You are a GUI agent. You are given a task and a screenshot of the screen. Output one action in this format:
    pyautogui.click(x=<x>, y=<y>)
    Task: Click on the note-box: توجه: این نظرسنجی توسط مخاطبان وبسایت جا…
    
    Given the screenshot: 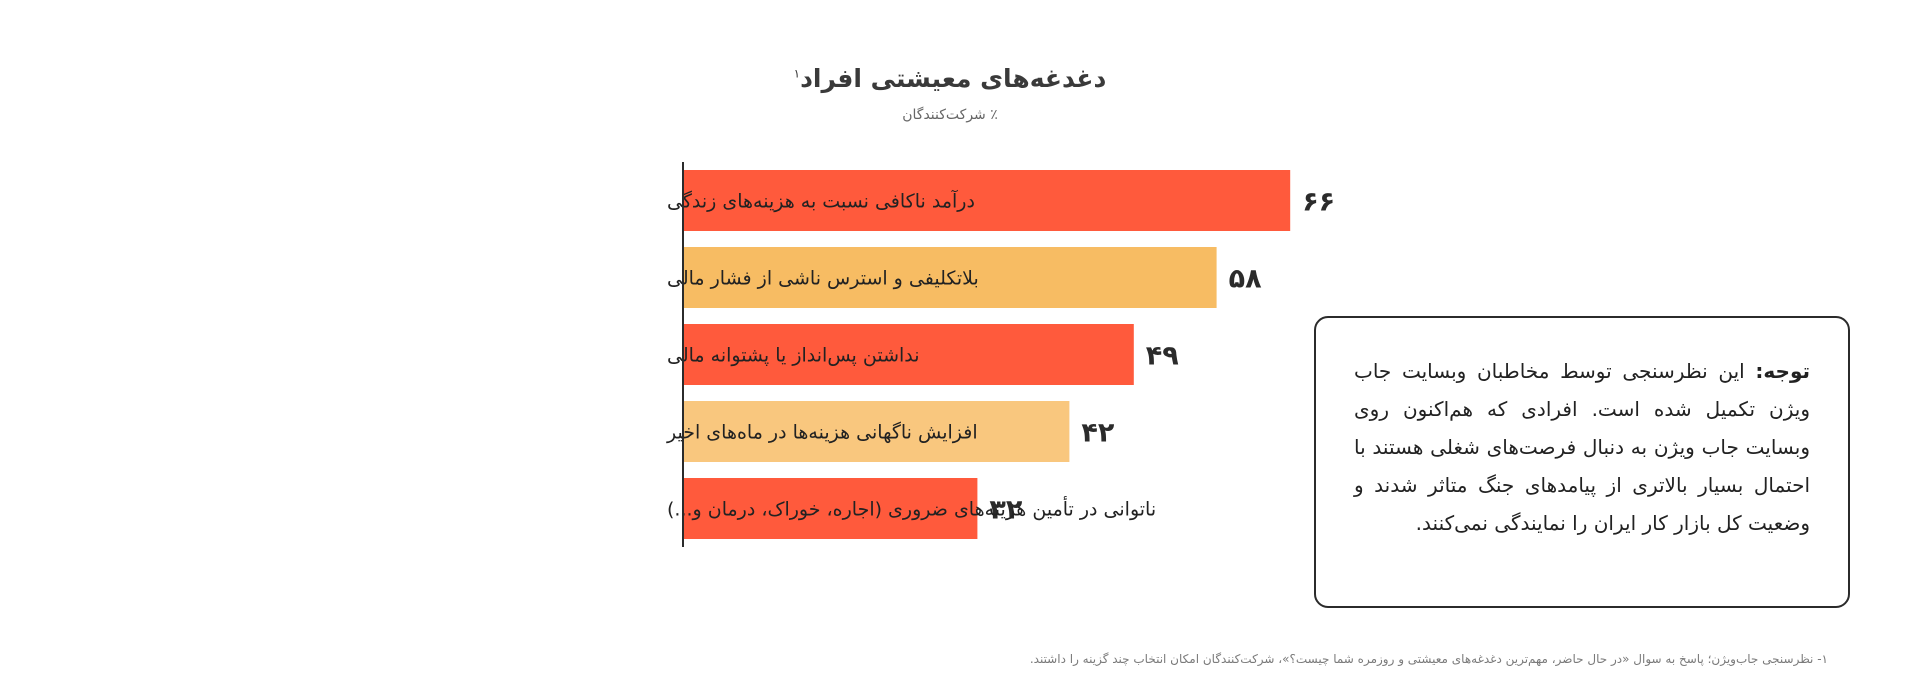 What is the action you would take?
    pyautogui.click(x=1582, y=462)
    